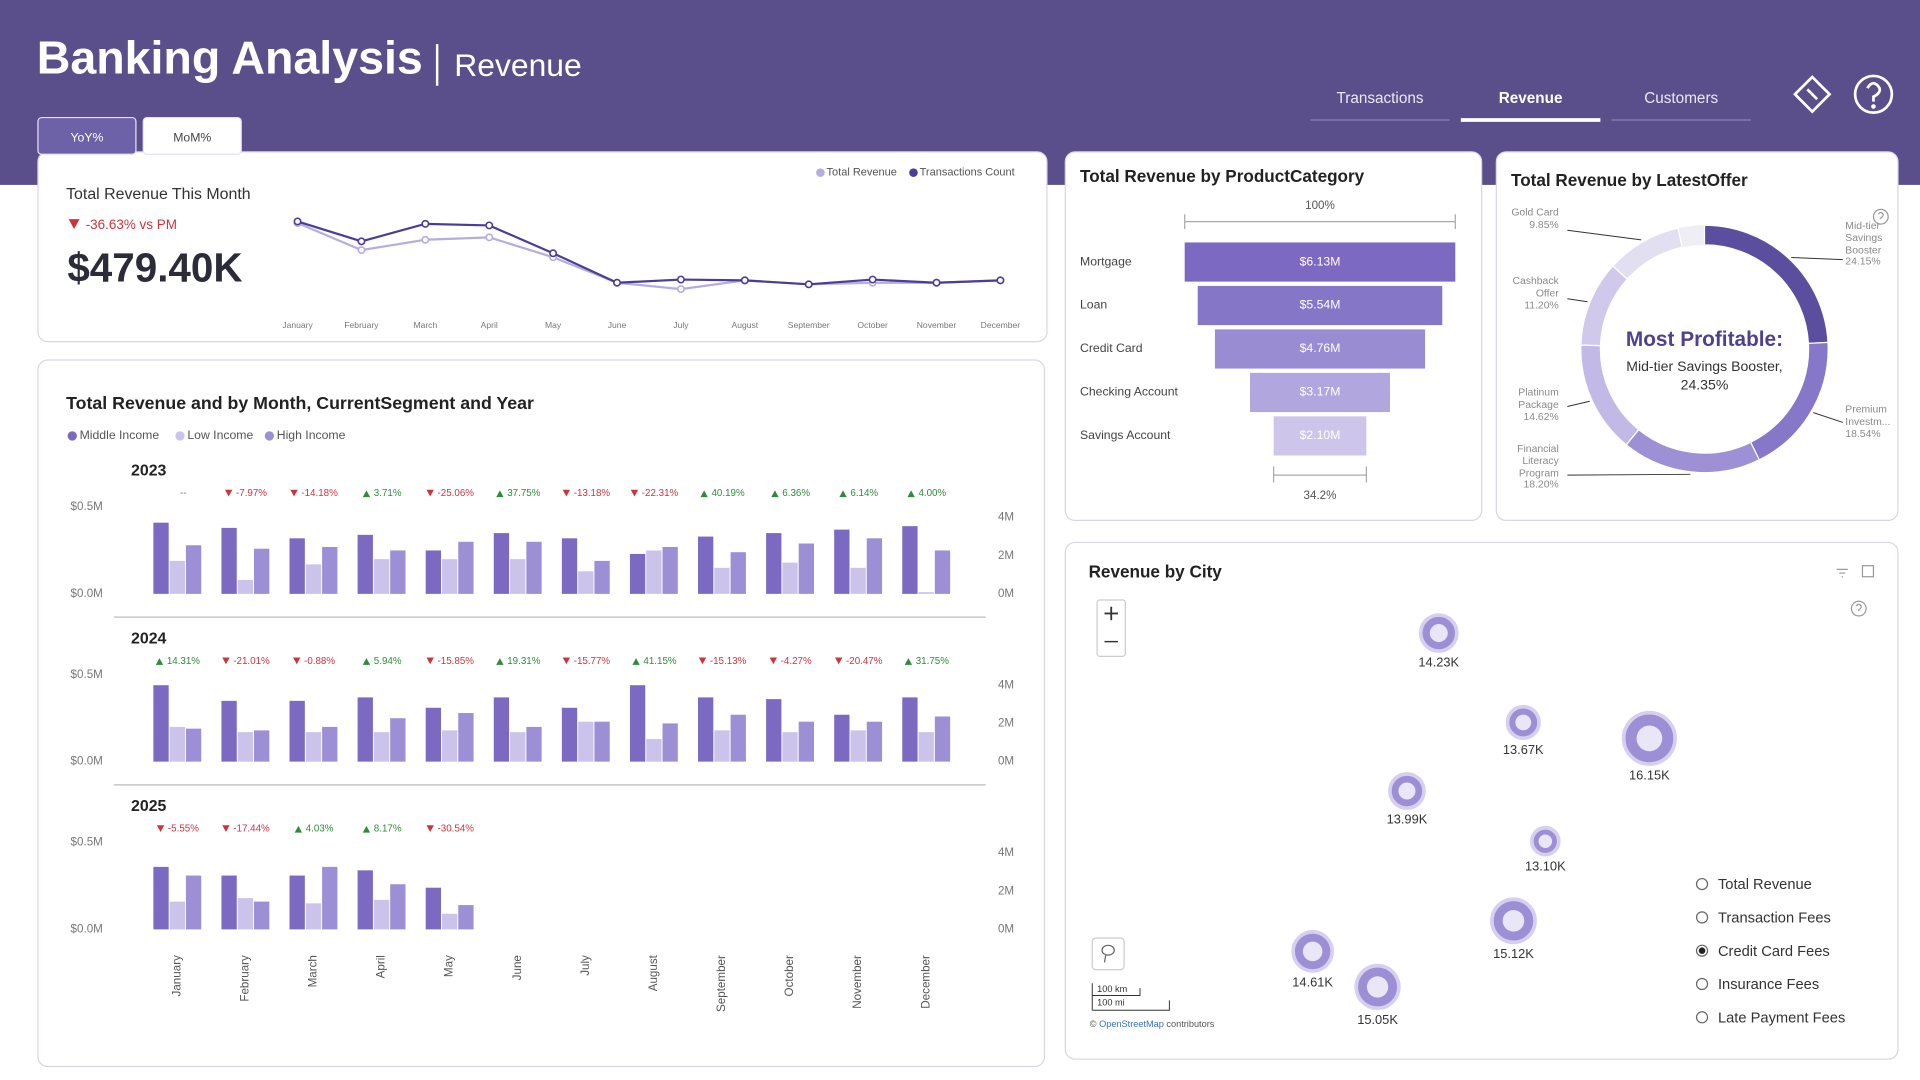 Image resolution: width=1920 pixels, height=1080 pixels. I want to click on radio-label: Total Revenue, so click(1765, 885).